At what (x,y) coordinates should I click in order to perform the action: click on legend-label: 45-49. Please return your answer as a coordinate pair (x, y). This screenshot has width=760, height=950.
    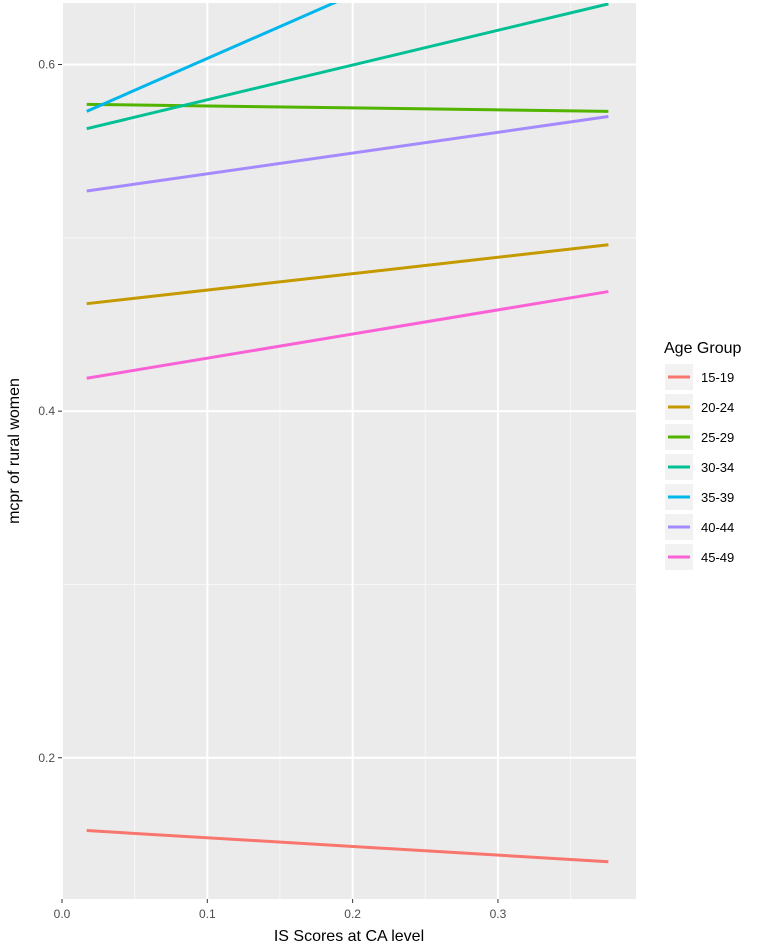
    Looking at the image, I should click on (717, 557).